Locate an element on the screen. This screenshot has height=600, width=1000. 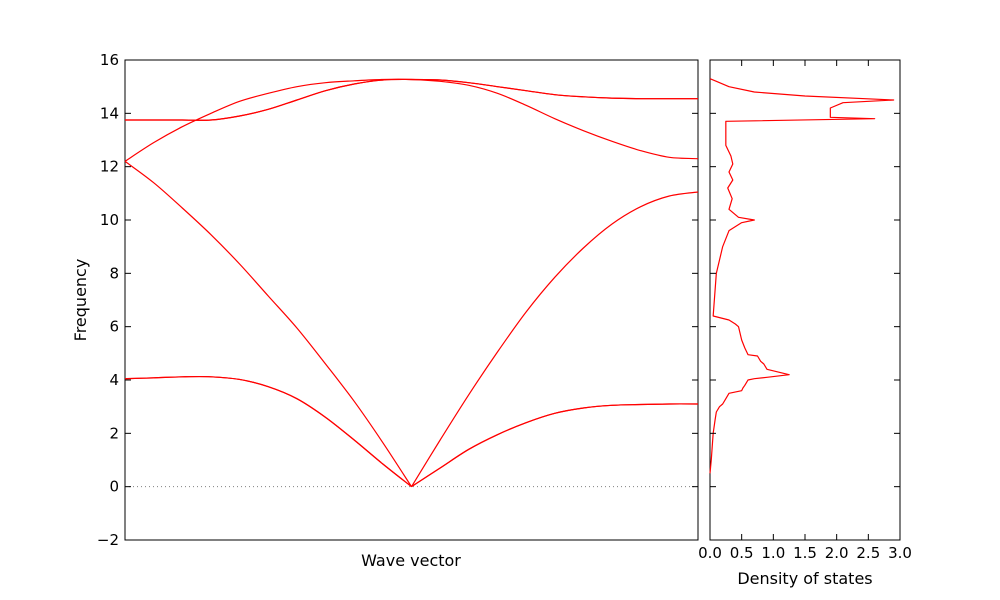
dos-x-tick-label: 3.0 is located at coordinates (900, 553).